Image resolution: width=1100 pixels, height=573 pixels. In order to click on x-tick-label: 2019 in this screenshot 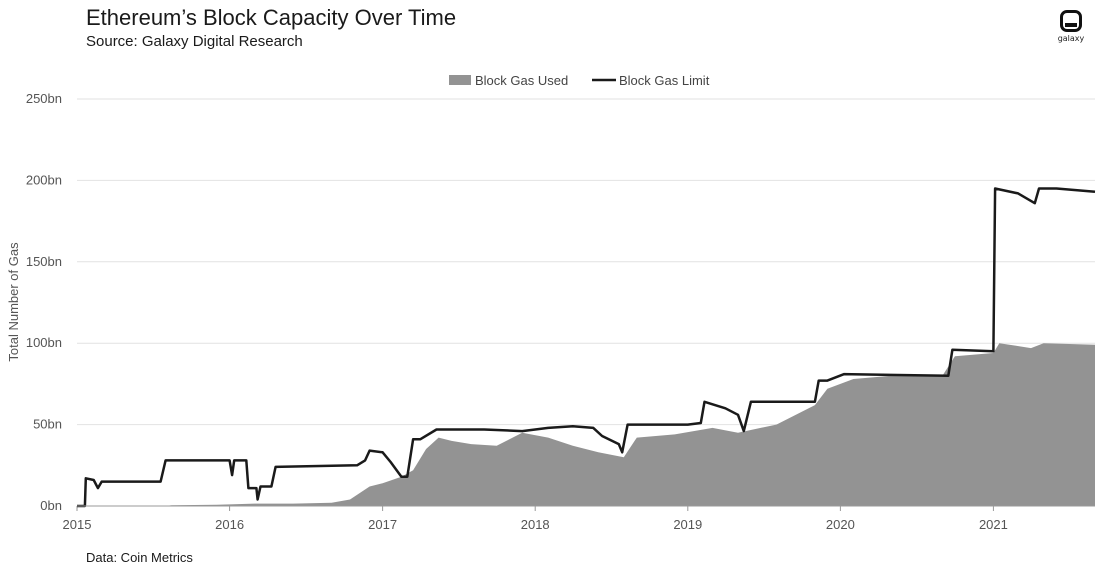, I will do `click(687, 524)`.